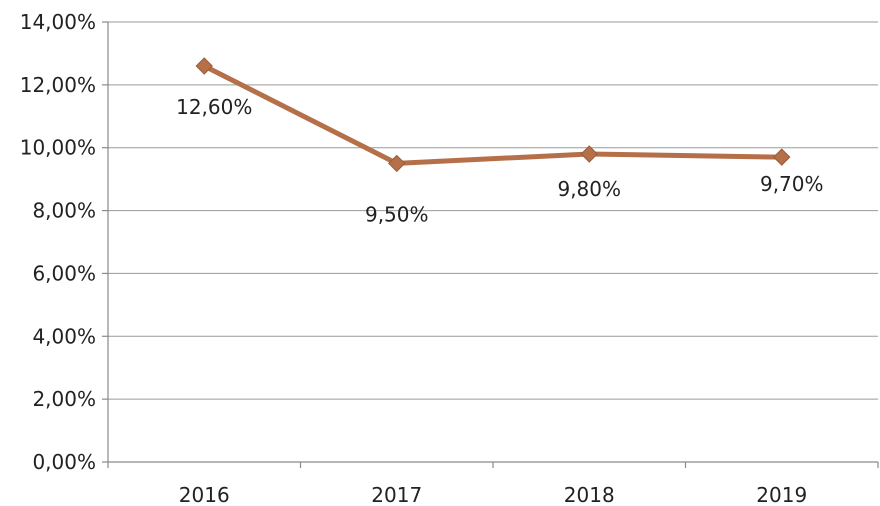 The image size is (880, 506). Describe the element at coordinates (64, 462) in the screenshot. I see `y-tick-label: 0,00%` at that location.